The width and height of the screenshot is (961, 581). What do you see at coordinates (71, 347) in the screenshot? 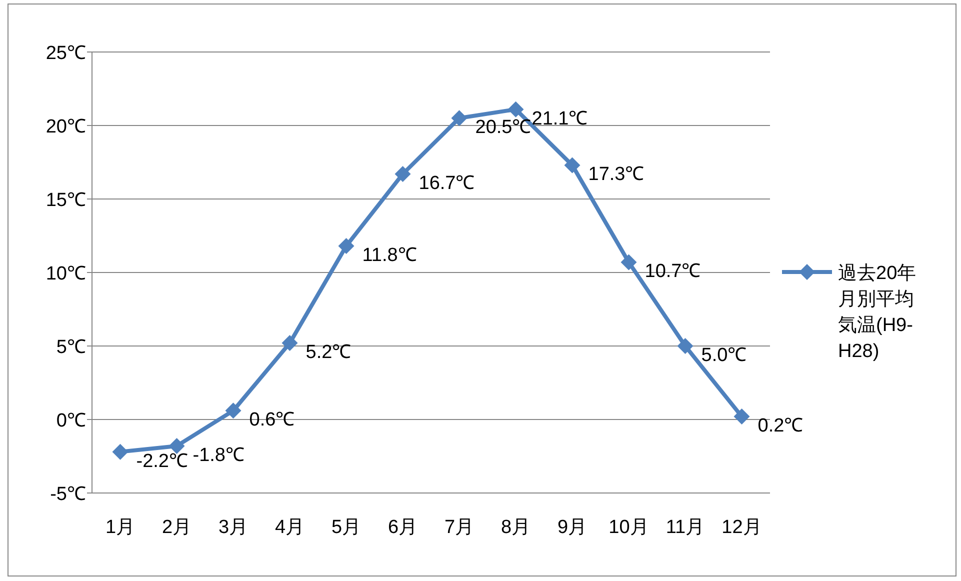
I see `y-tick-label: 5℃` at bounding box center [71, 347].